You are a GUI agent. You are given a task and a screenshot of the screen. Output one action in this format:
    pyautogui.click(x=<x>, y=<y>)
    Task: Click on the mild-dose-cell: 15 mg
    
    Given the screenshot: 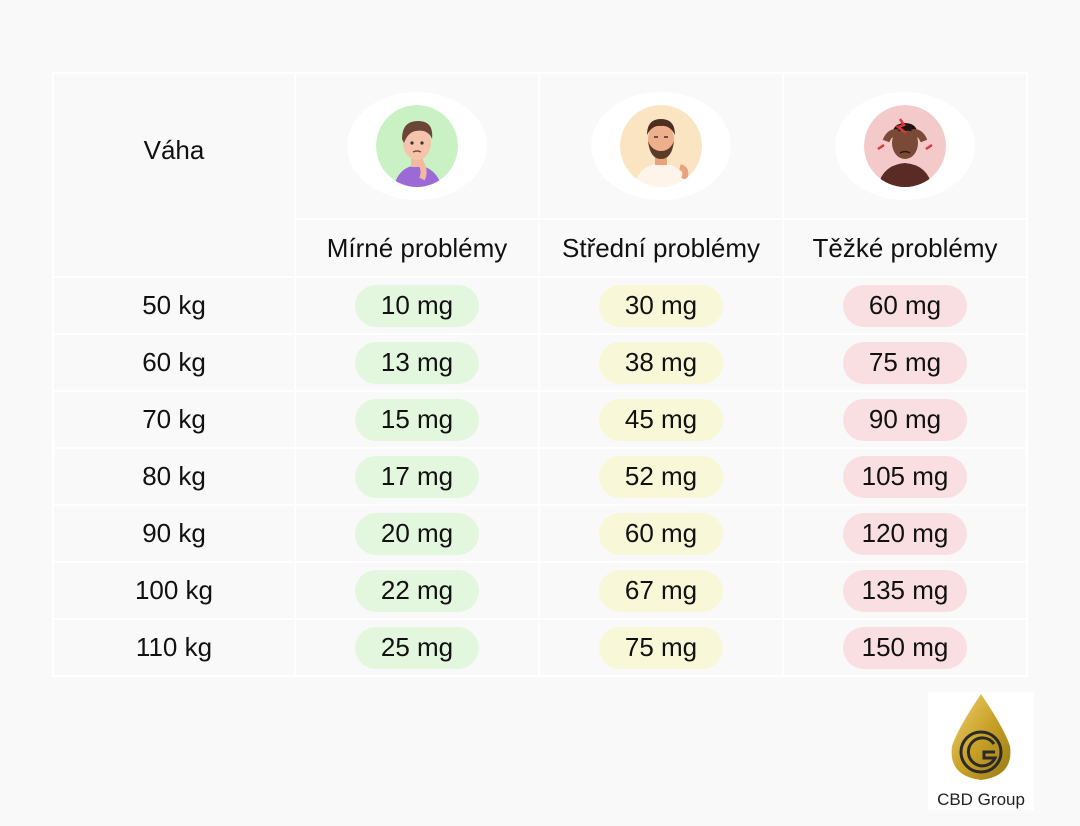 What is the action you would take?
    pyautogui.click(x=418, y=420)
    